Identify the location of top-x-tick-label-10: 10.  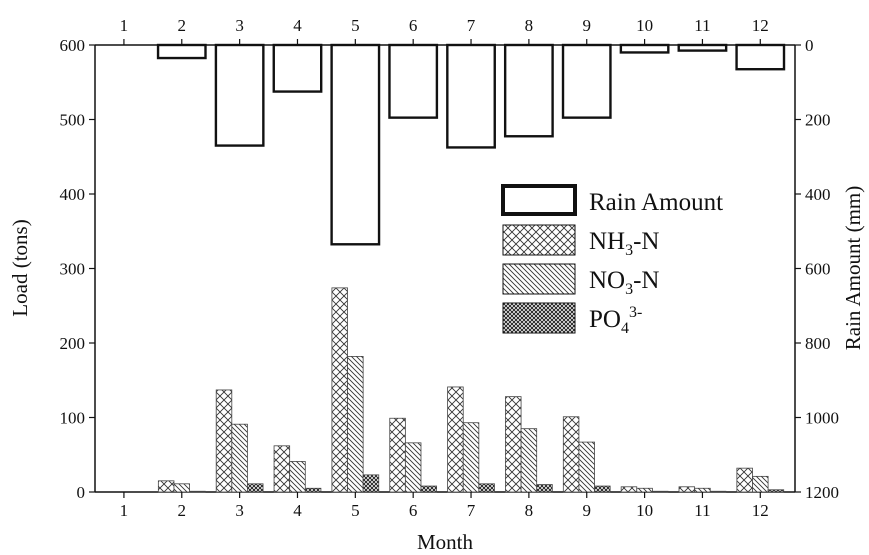
(644, 25).